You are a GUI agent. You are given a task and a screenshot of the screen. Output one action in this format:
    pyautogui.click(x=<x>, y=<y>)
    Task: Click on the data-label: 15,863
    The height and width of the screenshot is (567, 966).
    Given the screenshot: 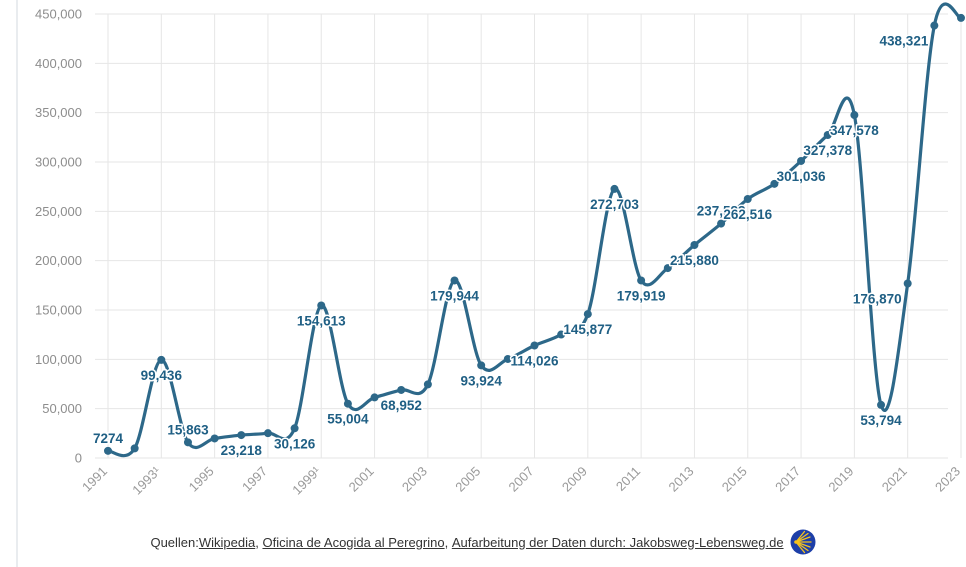 What is the action you would take?
    pyautogui.click(x=188, y=429)
    